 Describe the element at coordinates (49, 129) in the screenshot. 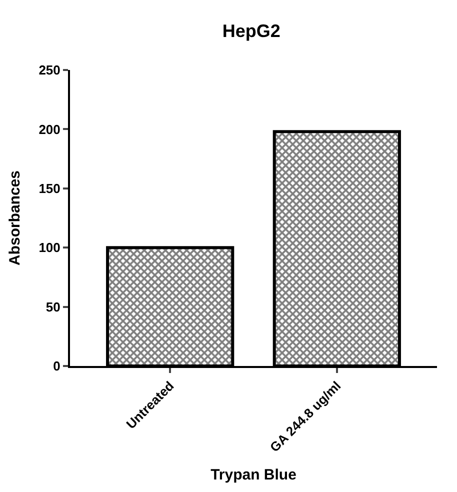

I see `y-tick-label: 200` at that location.